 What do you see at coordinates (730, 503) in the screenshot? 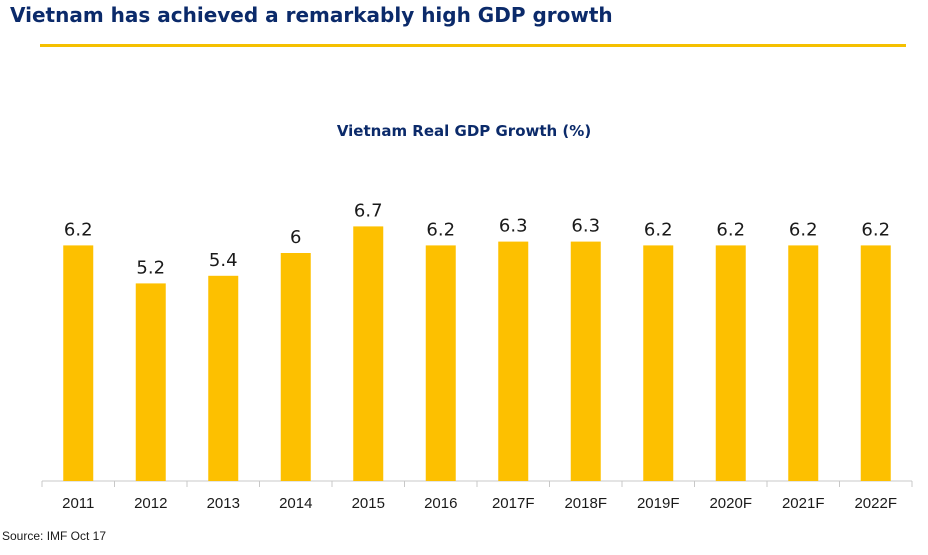
I see `tick-label-2020F: 2020F` at bounding box center [730, 503].